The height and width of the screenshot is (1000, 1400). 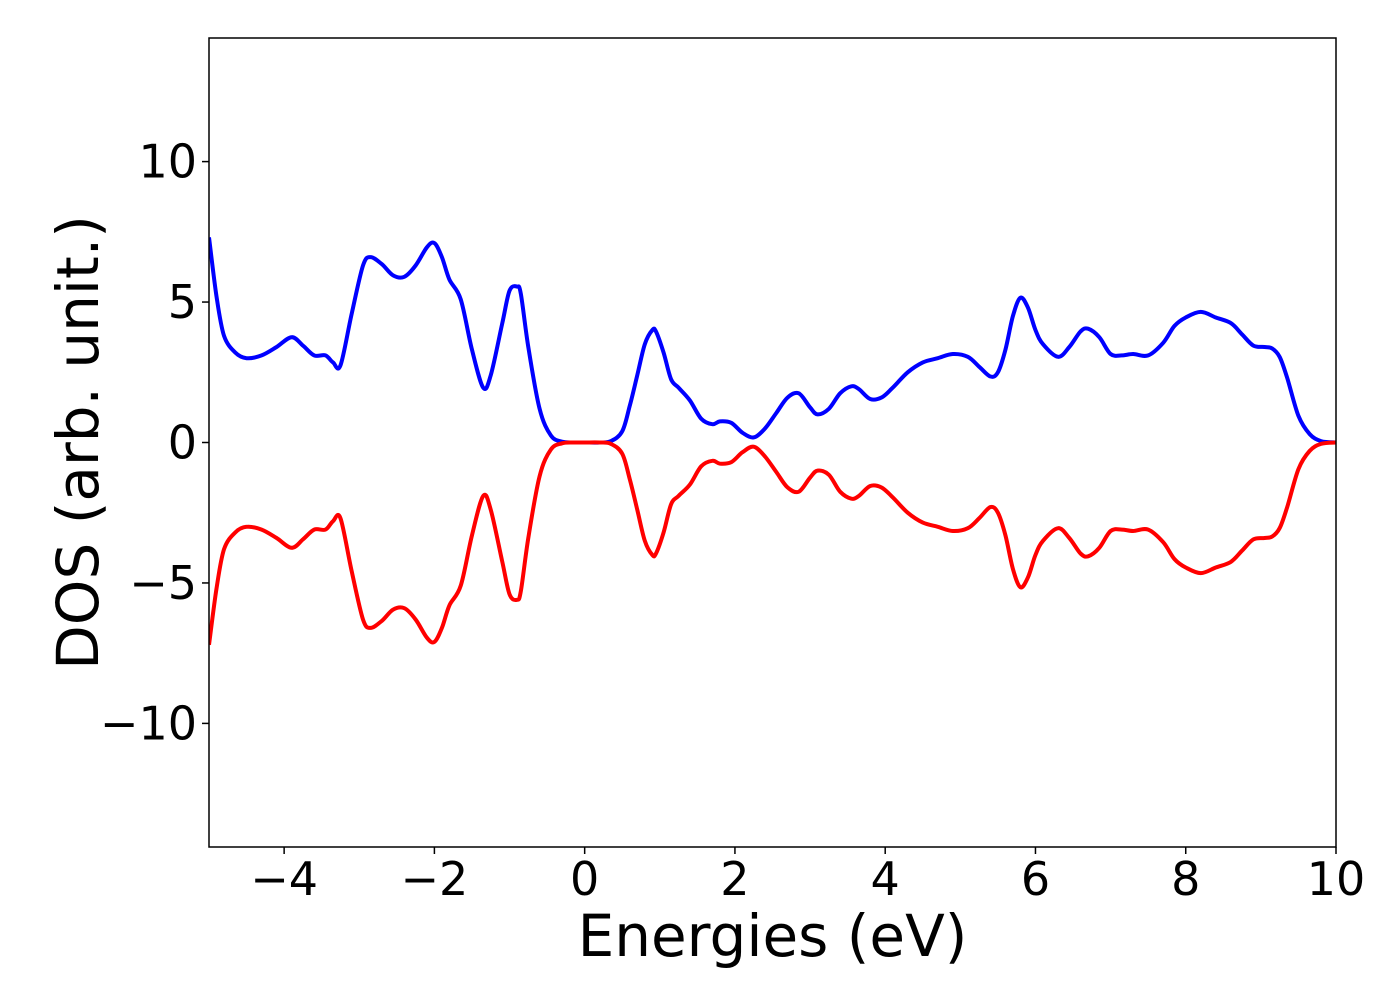 What do you see at coordinates (284, 879) in the screenshot?
I see `x-tick-label: −4` at bounding box center [284, 879].